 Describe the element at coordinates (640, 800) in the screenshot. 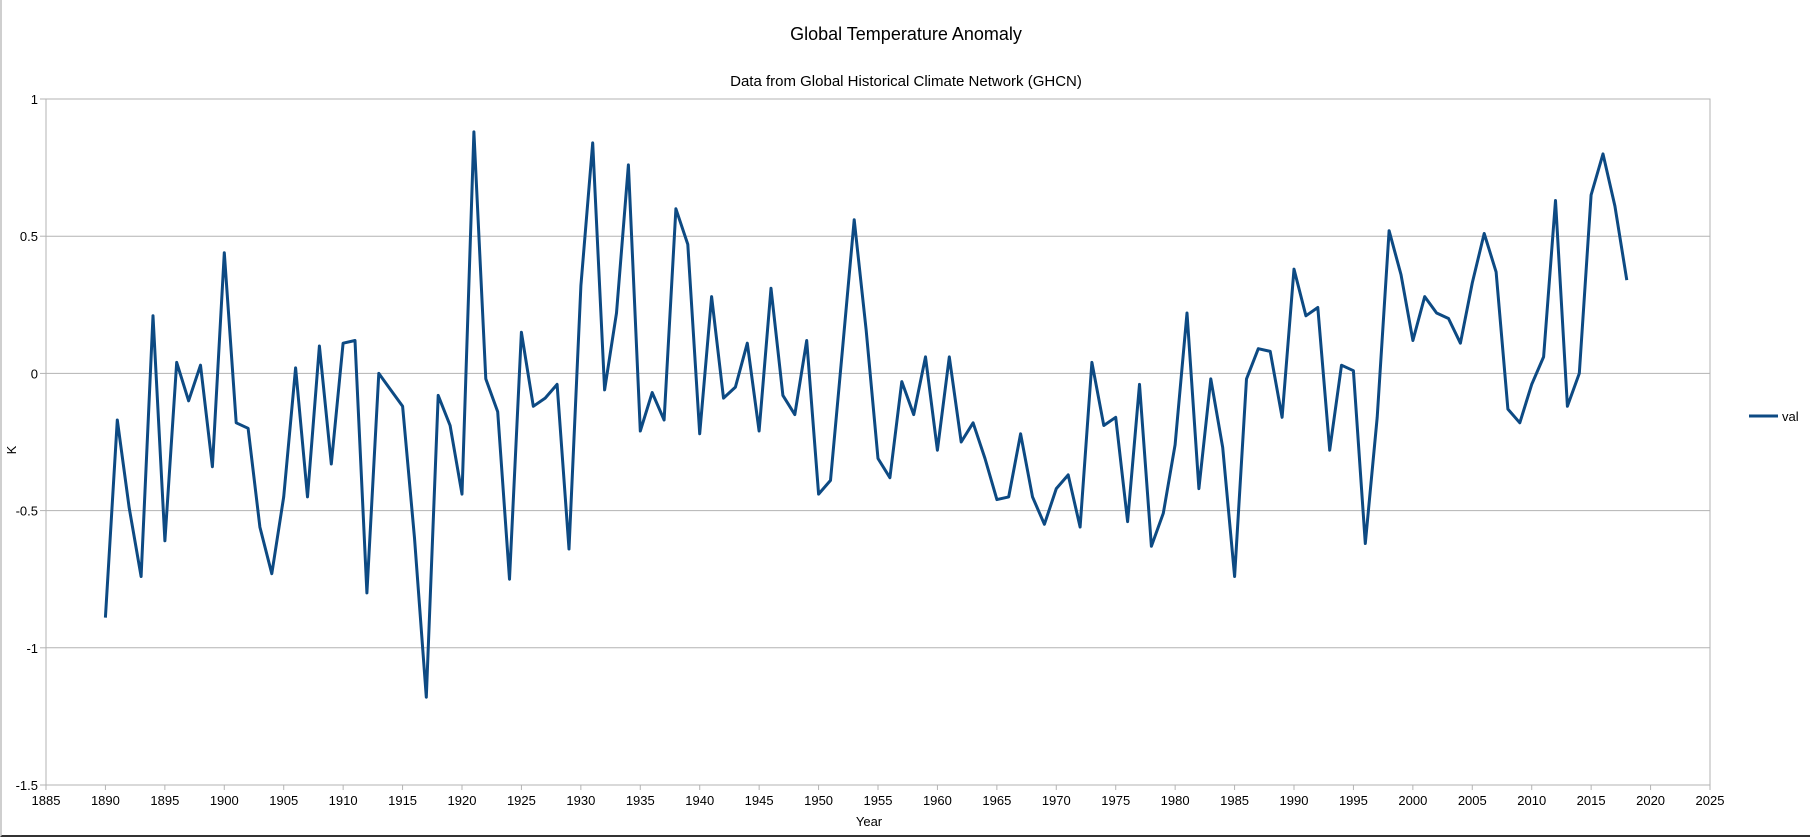

I see `x-tick-label: 1935` at that location.